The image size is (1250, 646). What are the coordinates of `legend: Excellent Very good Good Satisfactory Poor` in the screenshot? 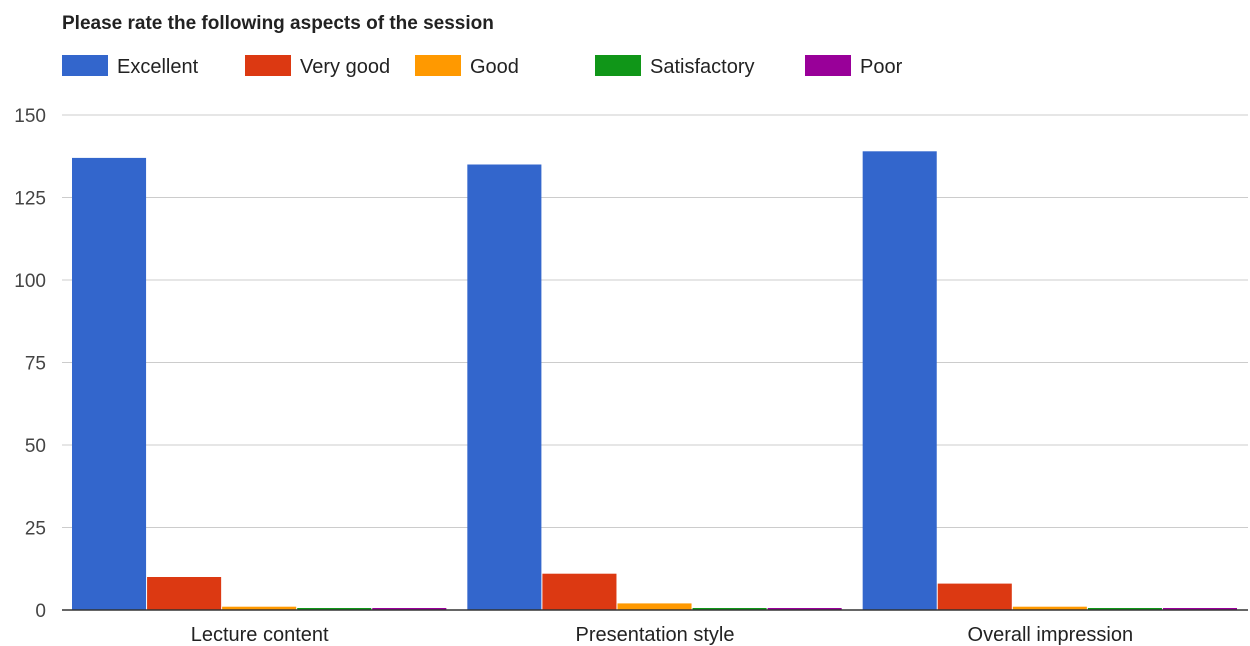 It's located at (482, 66).